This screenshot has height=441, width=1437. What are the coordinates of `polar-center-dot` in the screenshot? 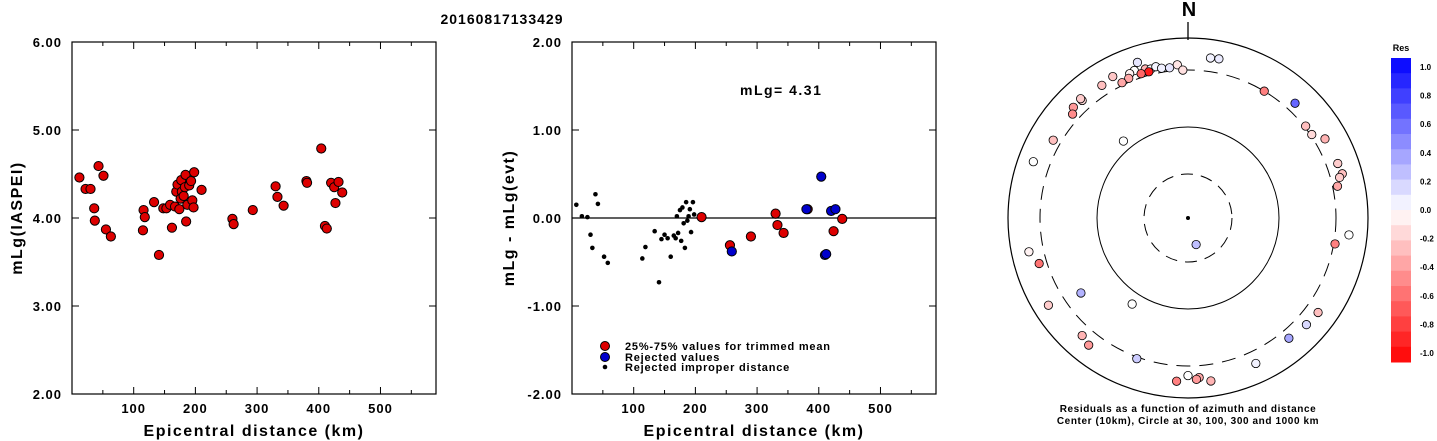 It's located at (1188, 218).